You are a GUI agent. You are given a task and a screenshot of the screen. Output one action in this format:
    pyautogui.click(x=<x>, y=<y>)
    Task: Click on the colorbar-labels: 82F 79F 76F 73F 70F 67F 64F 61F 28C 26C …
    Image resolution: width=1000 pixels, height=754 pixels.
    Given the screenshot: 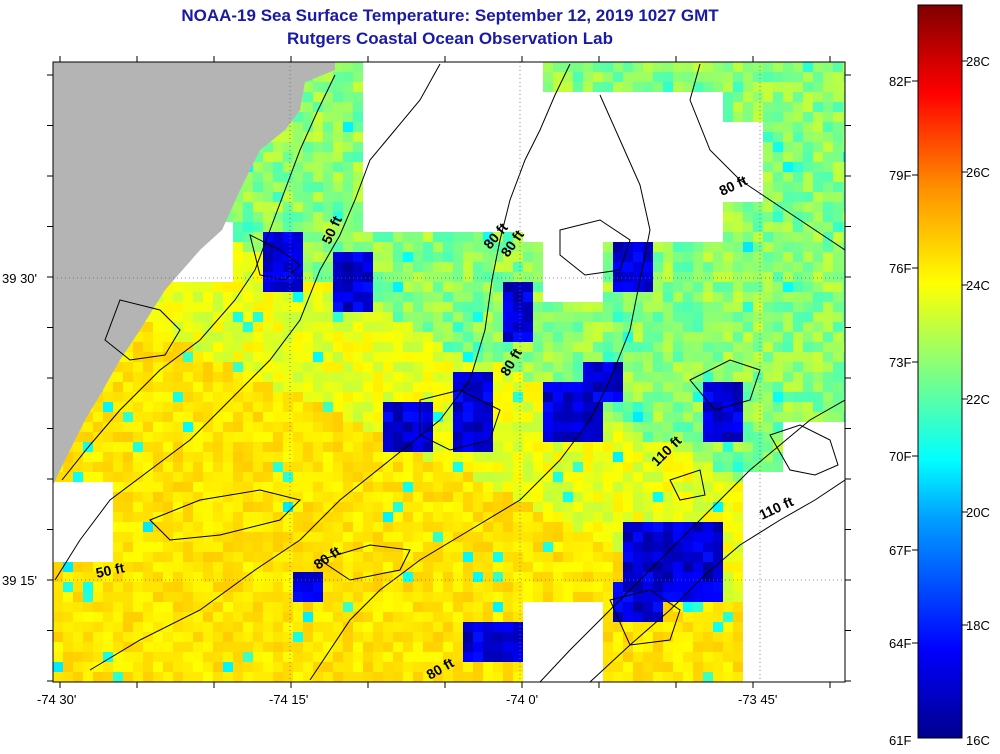 What is the action you would take?
    pyautogui.click(x=939, y=401)
    